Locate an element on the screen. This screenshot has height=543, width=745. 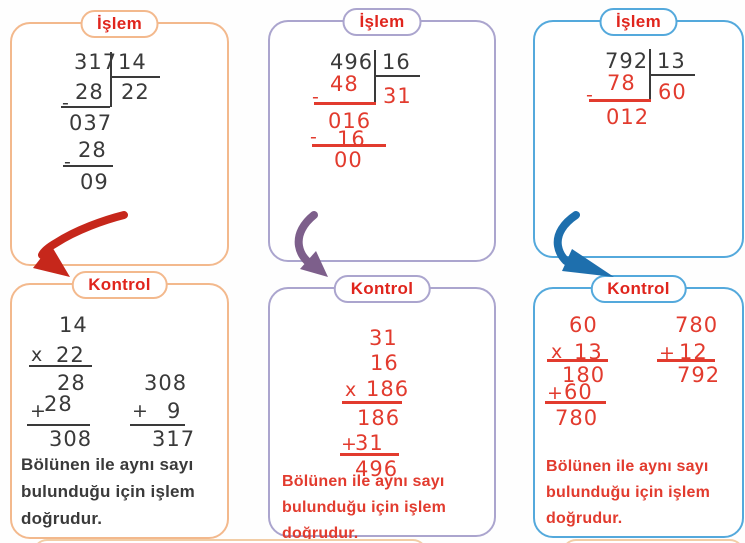
islem-title-1: İşlem is located at coordinates (119, 24).